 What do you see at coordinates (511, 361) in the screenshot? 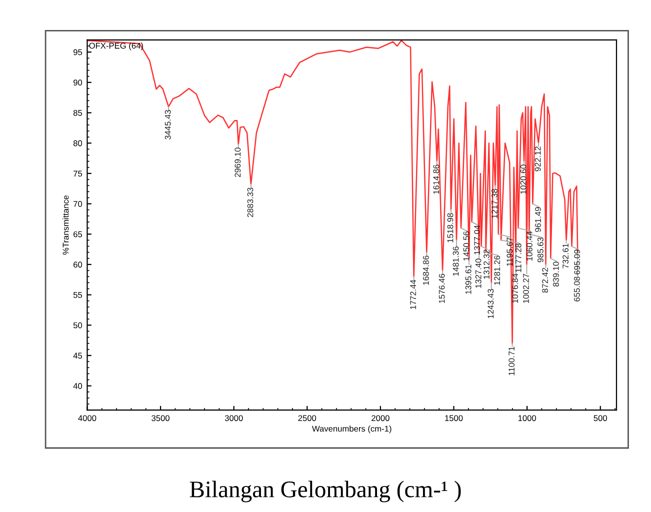
I see `annotation: 1100.71` at bounding box center [511, 361].